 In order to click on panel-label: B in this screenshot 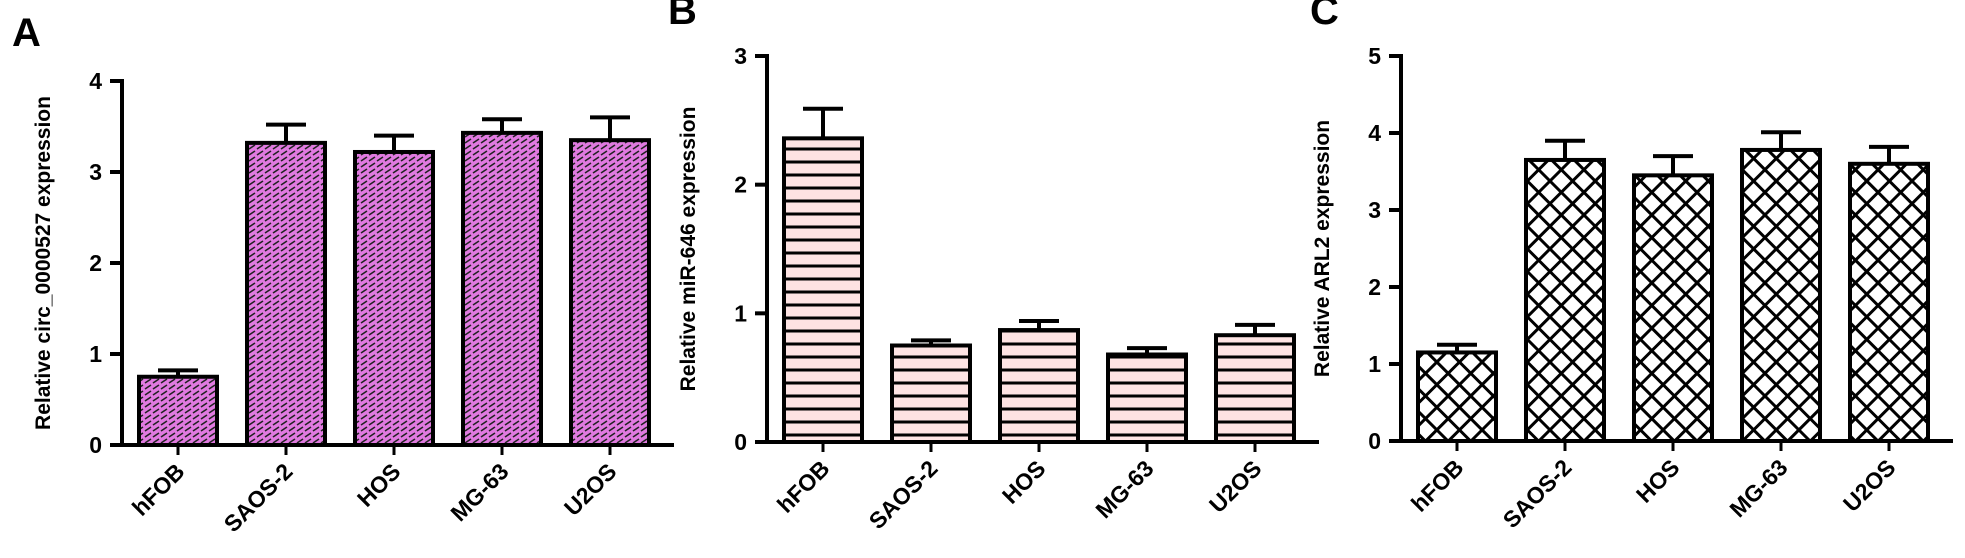, I will do `click(682, 16)`.